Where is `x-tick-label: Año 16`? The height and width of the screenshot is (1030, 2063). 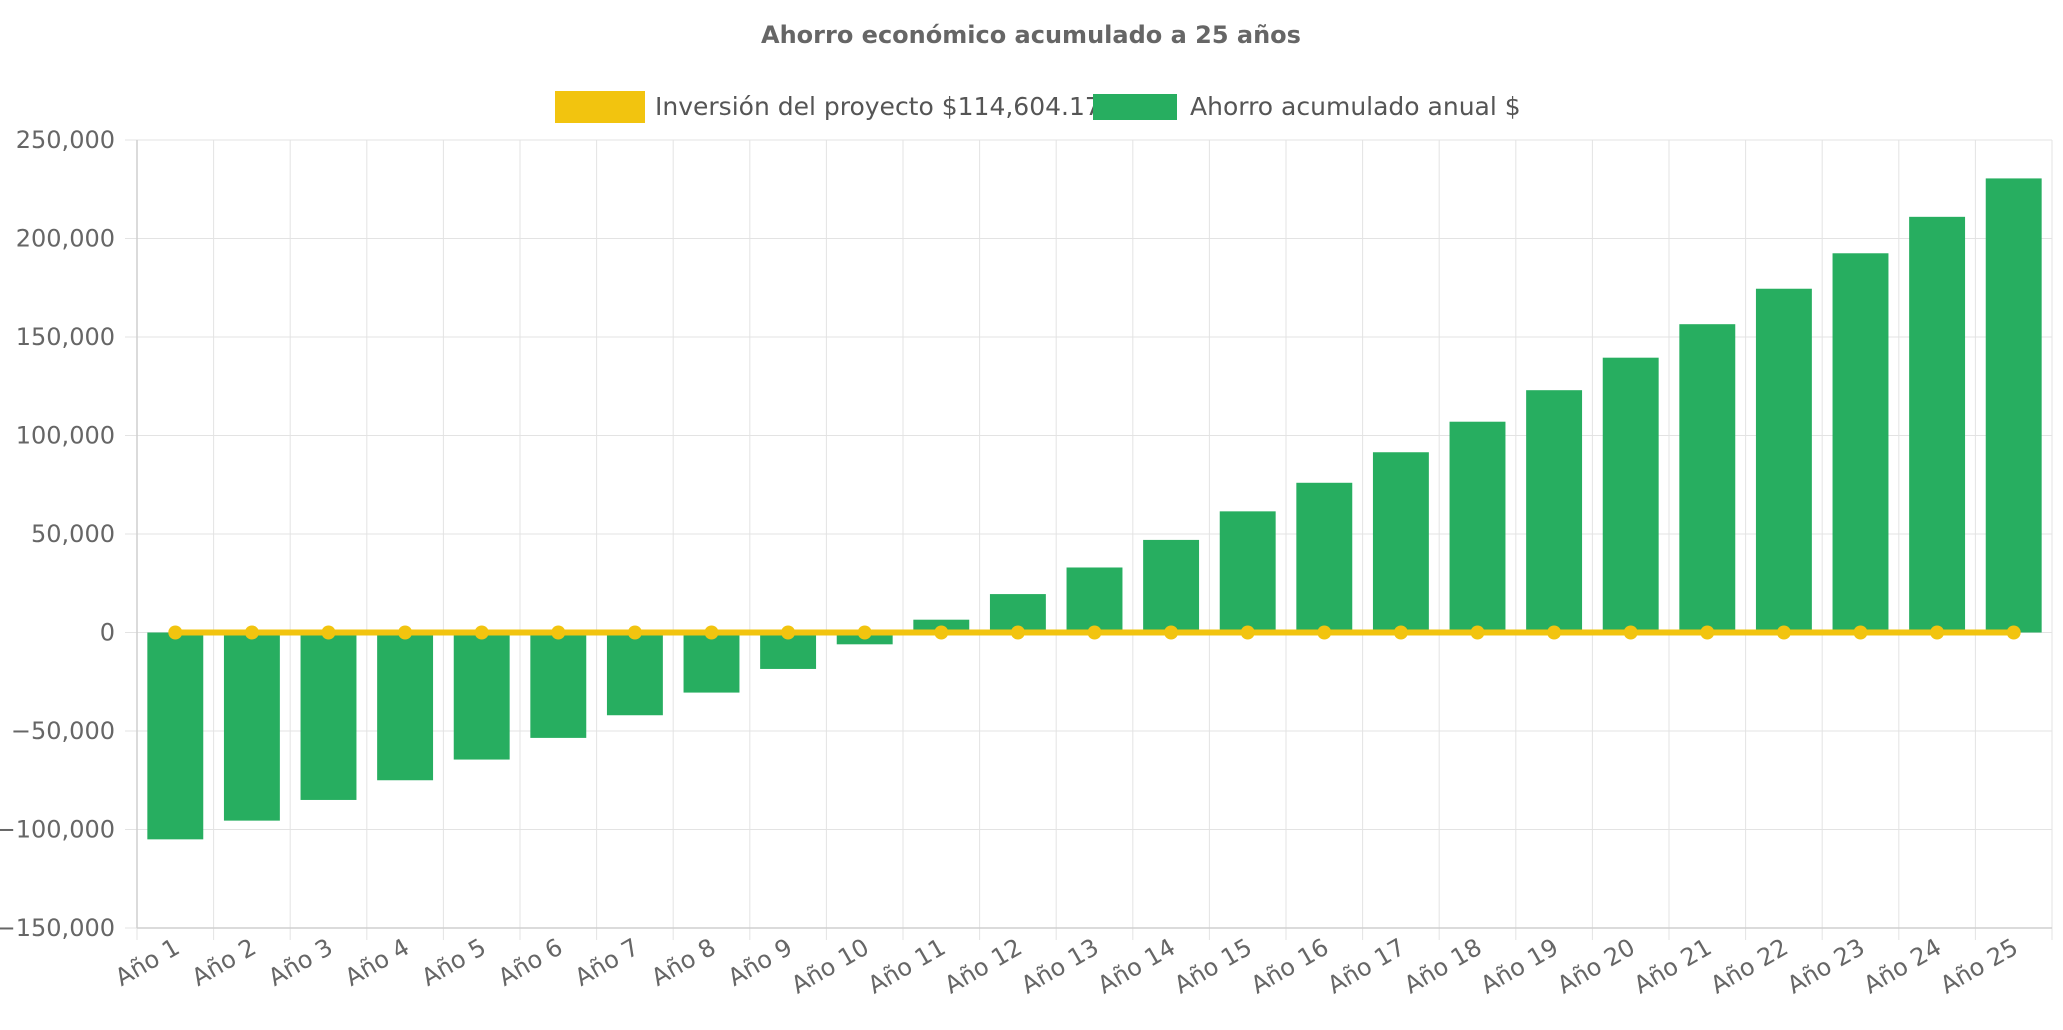 x-tick-label: Año 16 is located at coordinates (1289, 966).